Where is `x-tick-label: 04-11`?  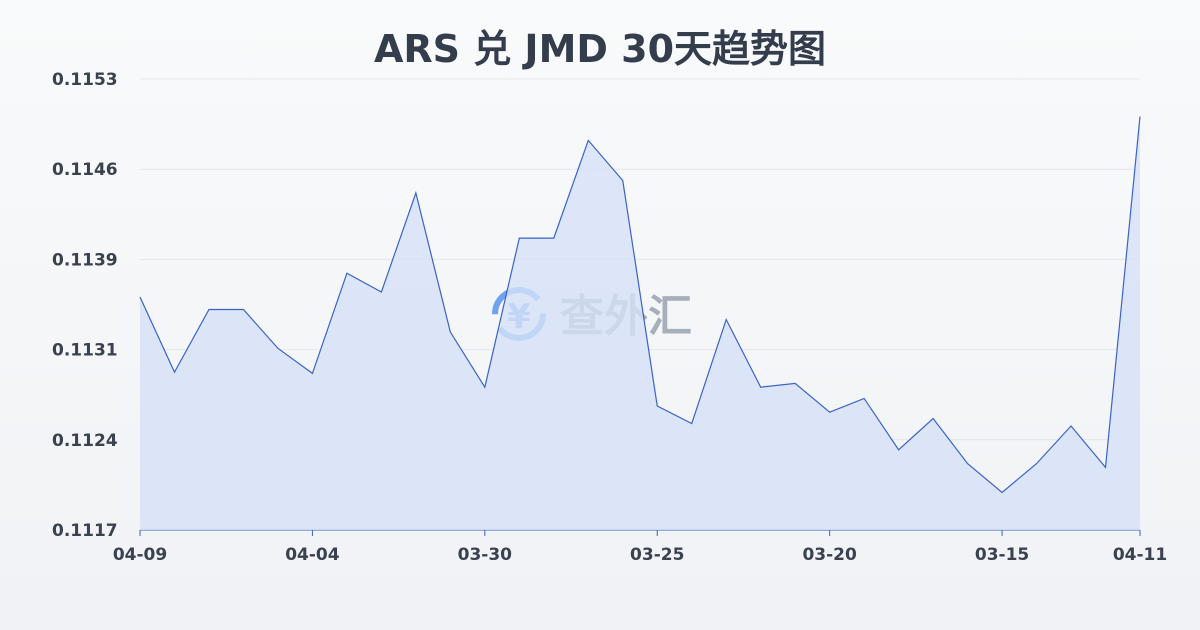 x-tick-label: 04-11 is located at coordinates (1140, 555).